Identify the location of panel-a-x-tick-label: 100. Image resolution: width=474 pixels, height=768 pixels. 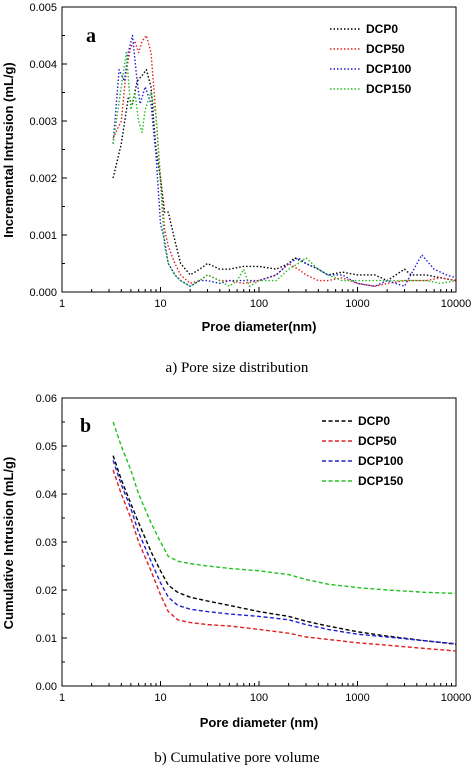
(259, 304).